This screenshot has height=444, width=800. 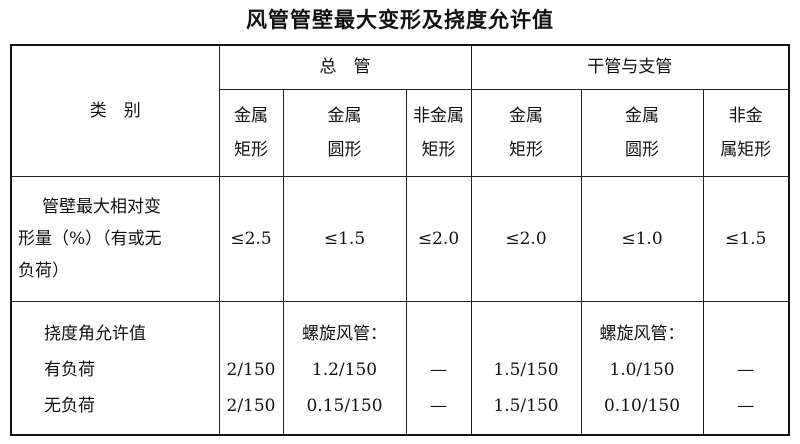 What do you see at coordinates (251, 368) in the screenshot?
I see `cell: 2/150 2/150` at bounding box center [251, 368].